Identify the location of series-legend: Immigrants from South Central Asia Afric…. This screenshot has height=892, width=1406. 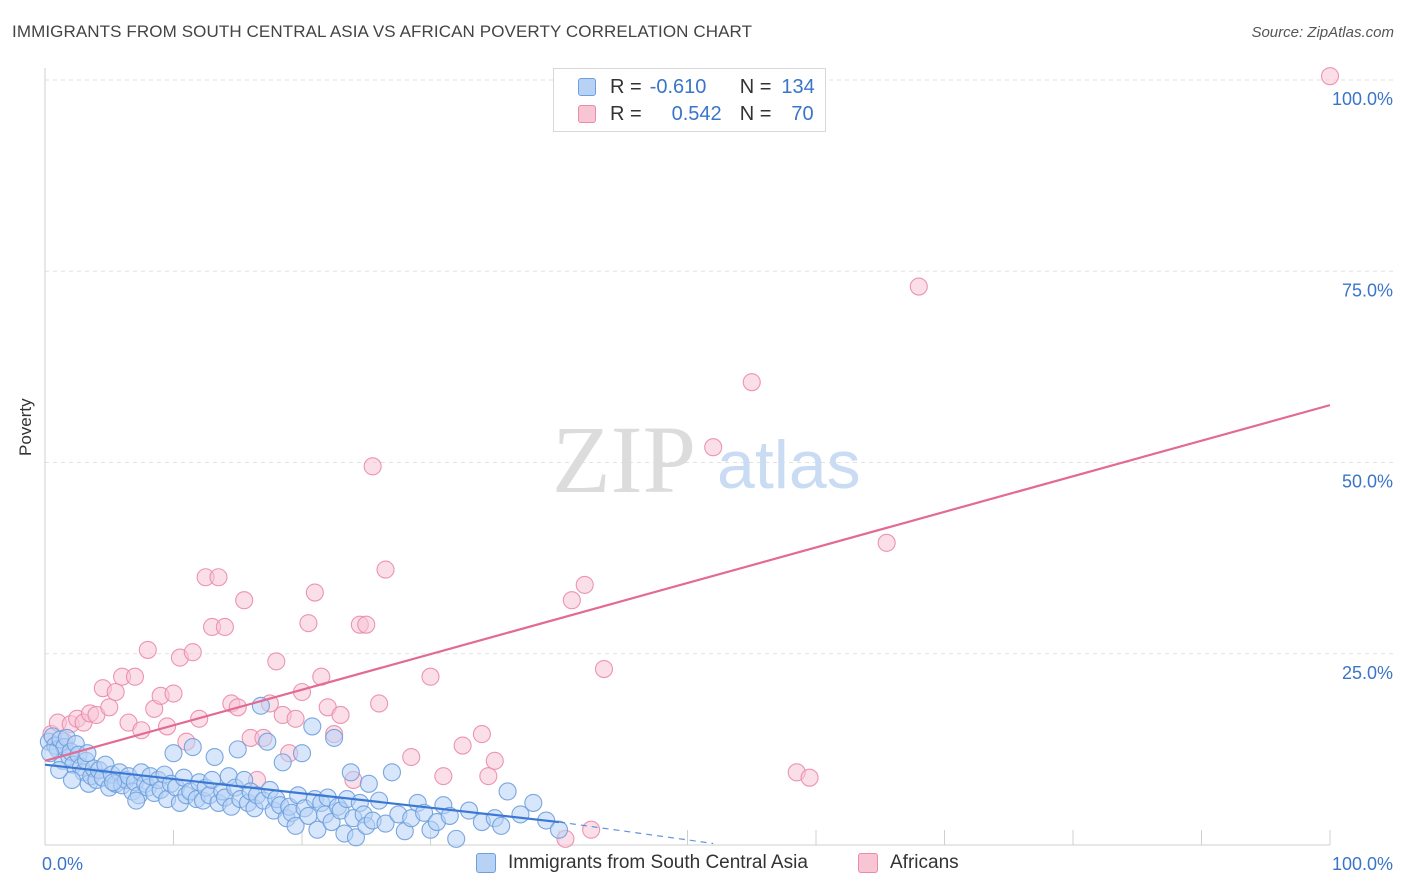
(703, 865).